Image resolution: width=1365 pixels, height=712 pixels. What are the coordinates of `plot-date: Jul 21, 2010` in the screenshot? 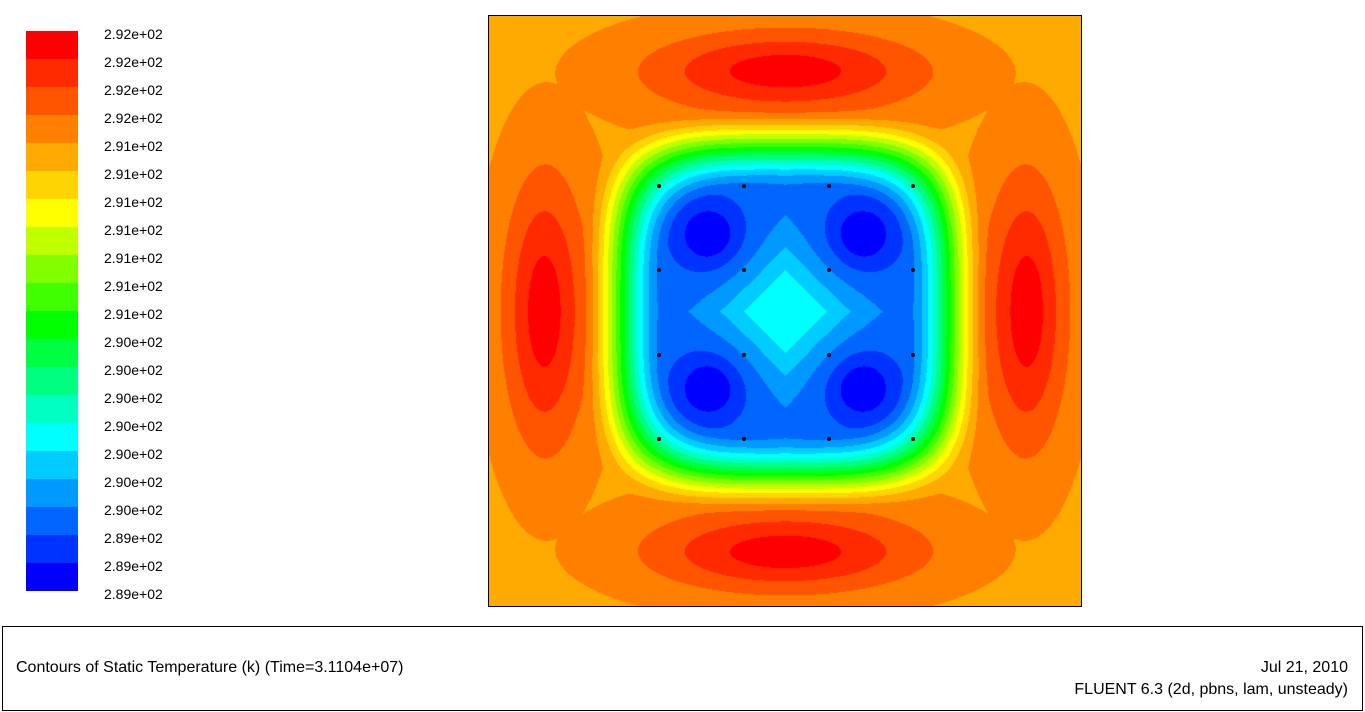 It's located at (1304, 667).